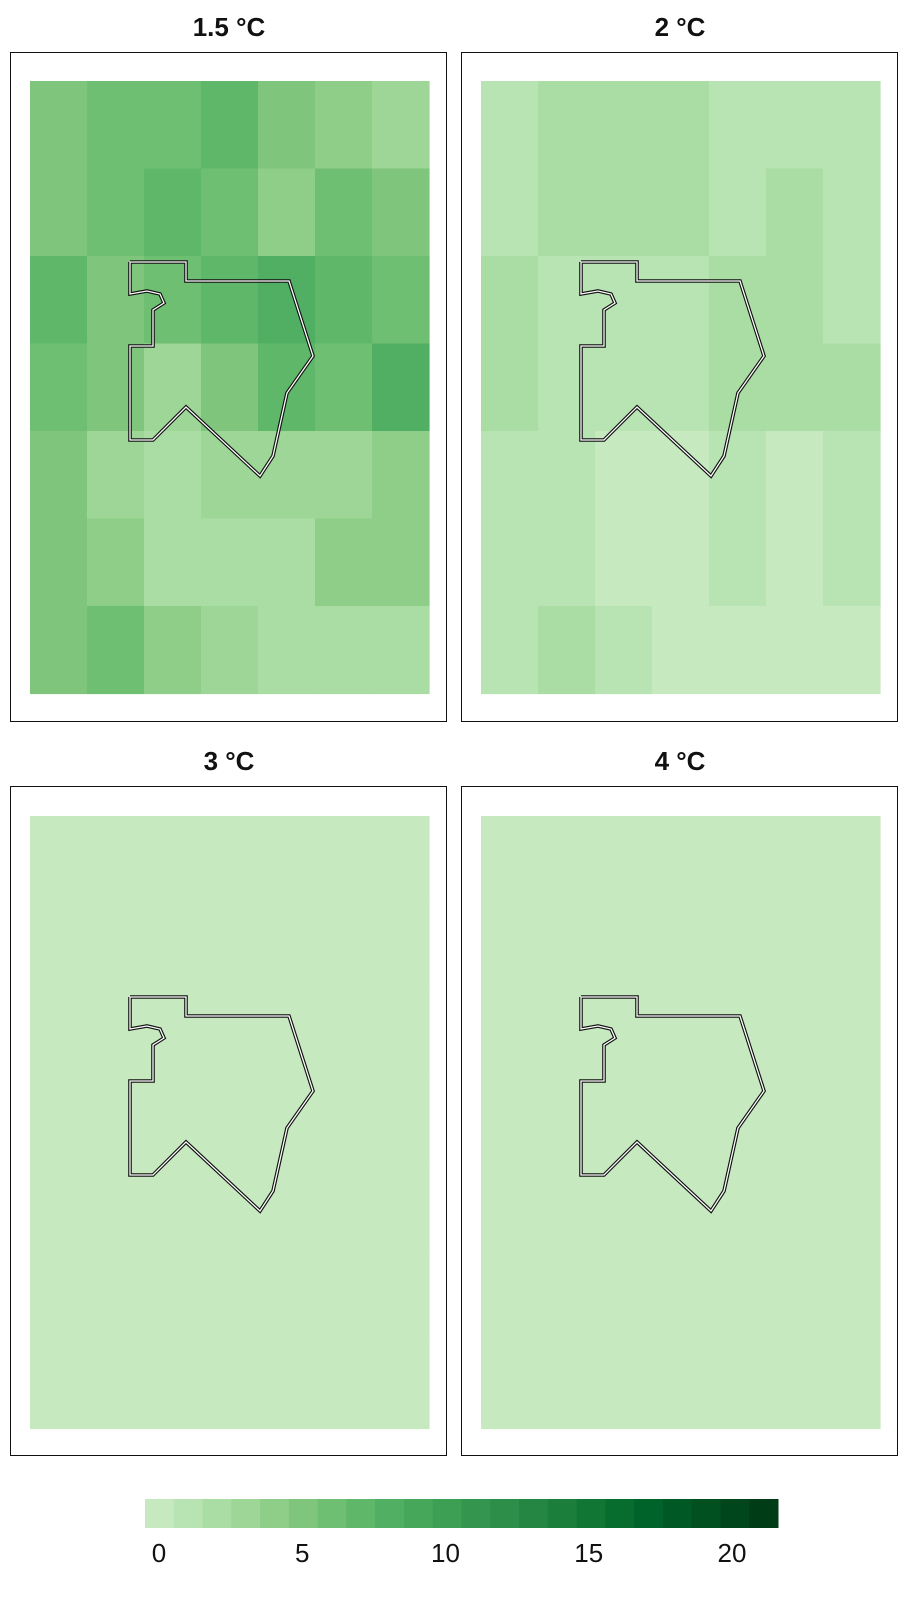 The height and width of the screenshot is (1621, 917). What do you see at coordinates (732, 1553) in the screenshot?
I see `colorbar-tick-label: 20` at bounding box center [732, 1553].